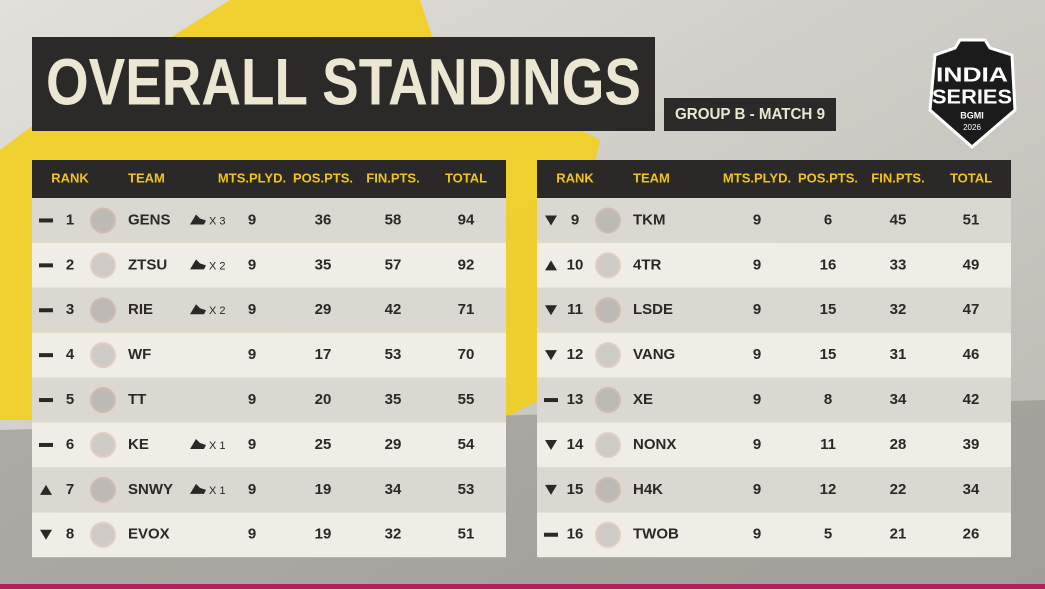 The image size is (1045, 589). What do you see at coordinates (393, 219) in the screenshot?
I see `stat-fin: 58` at bounding box center [393, 219].